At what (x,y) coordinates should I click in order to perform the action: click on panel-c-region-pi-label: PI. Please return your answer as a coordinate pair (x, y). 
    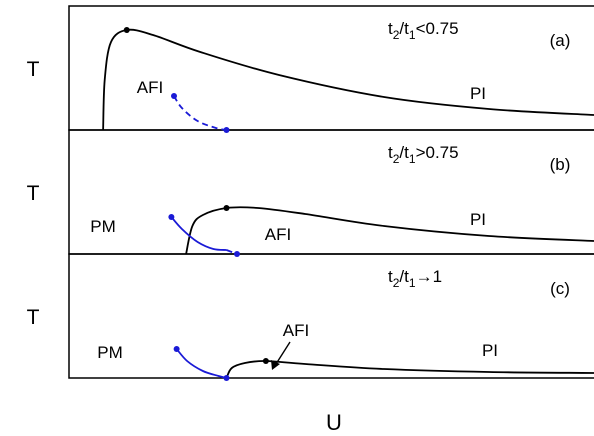
    Looking at the image, I should click on (490, 350).